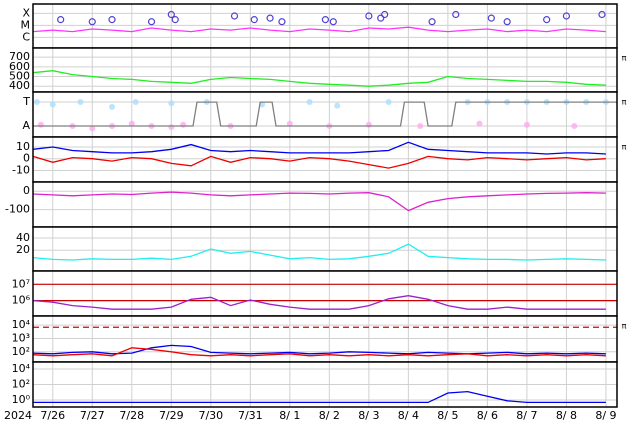  Describe the element at coordinates (447, 415) in the screenshot. I see `x-tick-label: 8/ 5` at that location.